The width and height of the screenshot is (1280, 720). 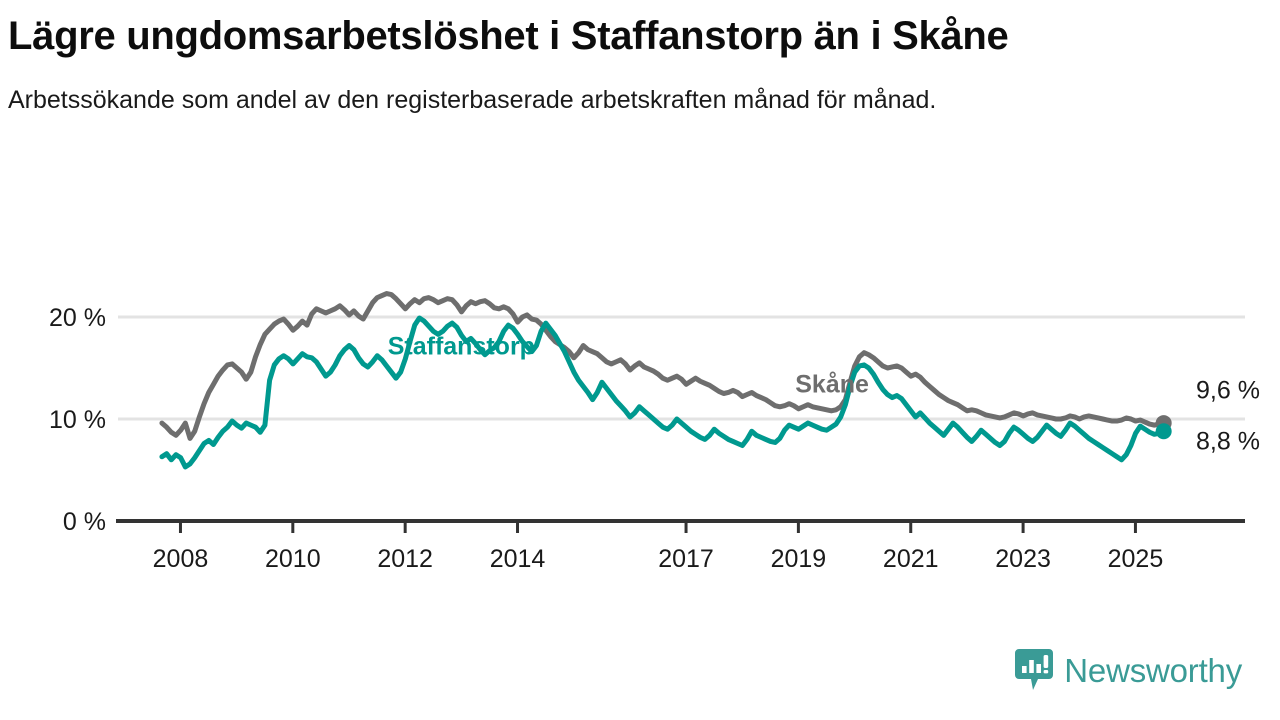 I want to click on x-tick-label-2010: 2010, so click(x=293, y=559).